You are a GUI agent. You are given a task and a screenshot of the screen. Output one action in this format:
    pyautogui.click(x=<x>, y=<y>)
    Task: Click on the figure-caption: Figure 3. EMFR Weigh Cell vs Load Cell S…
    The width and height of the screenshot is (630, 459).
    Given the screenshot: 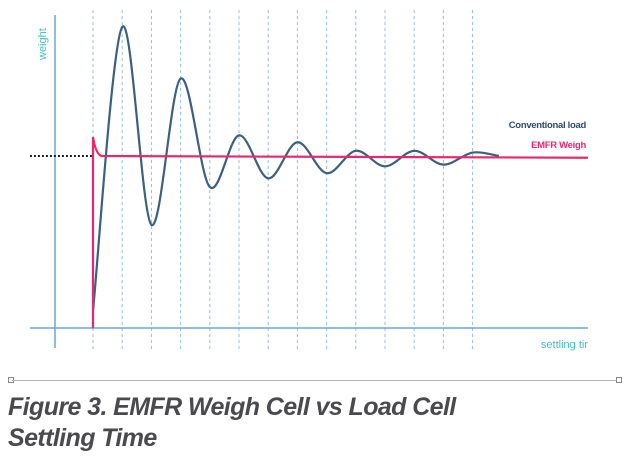 What is the action you would take?
    pyautogui.click(x=308, y=423)
    